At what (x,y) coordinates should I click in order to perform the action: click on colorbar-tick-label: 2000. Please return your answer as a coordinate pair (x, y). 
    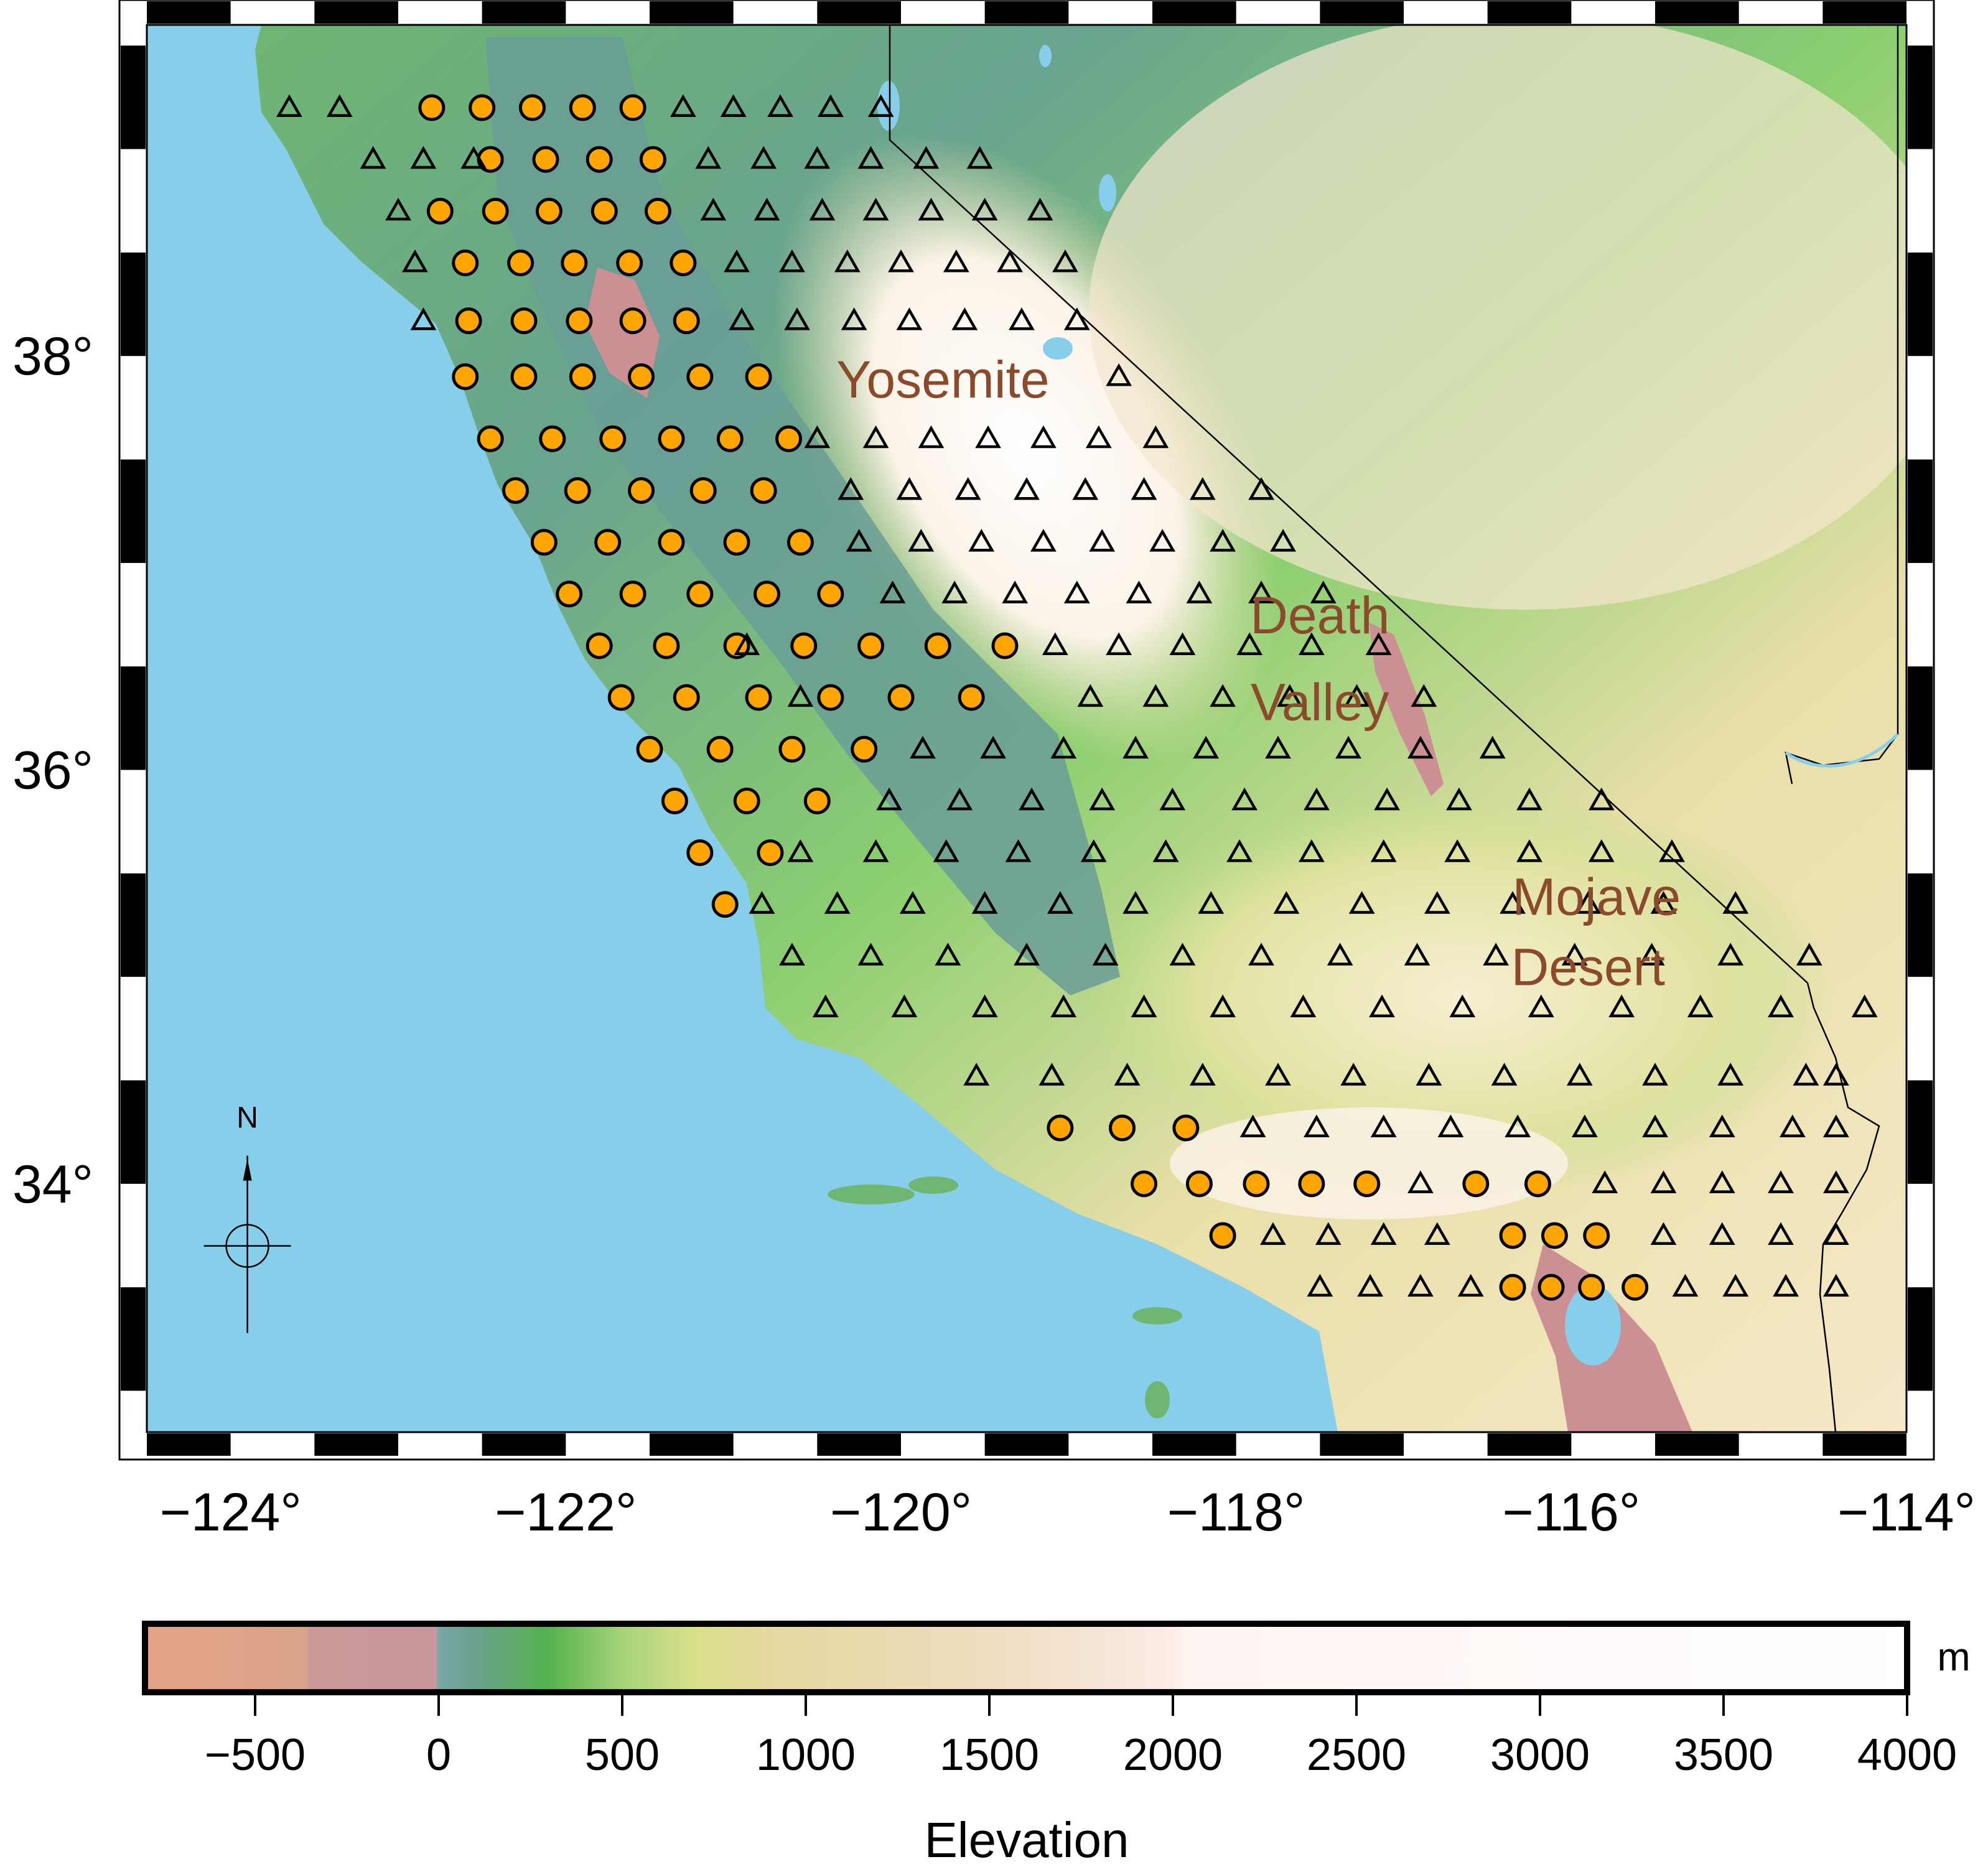
    Looking at the image, I should click on (1173, 1755).